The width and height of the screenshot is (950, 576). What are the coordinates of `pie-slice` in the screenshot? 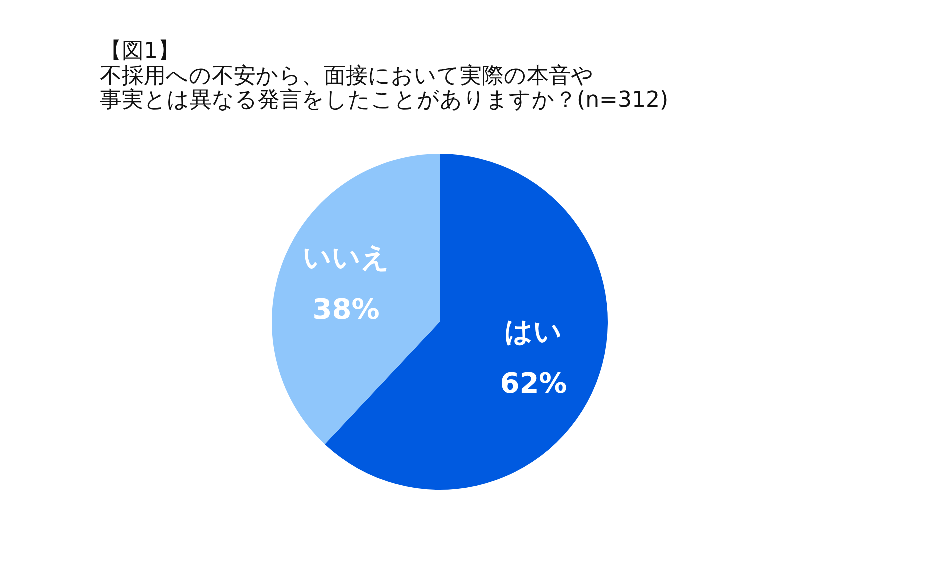 It's located at (356, 299).